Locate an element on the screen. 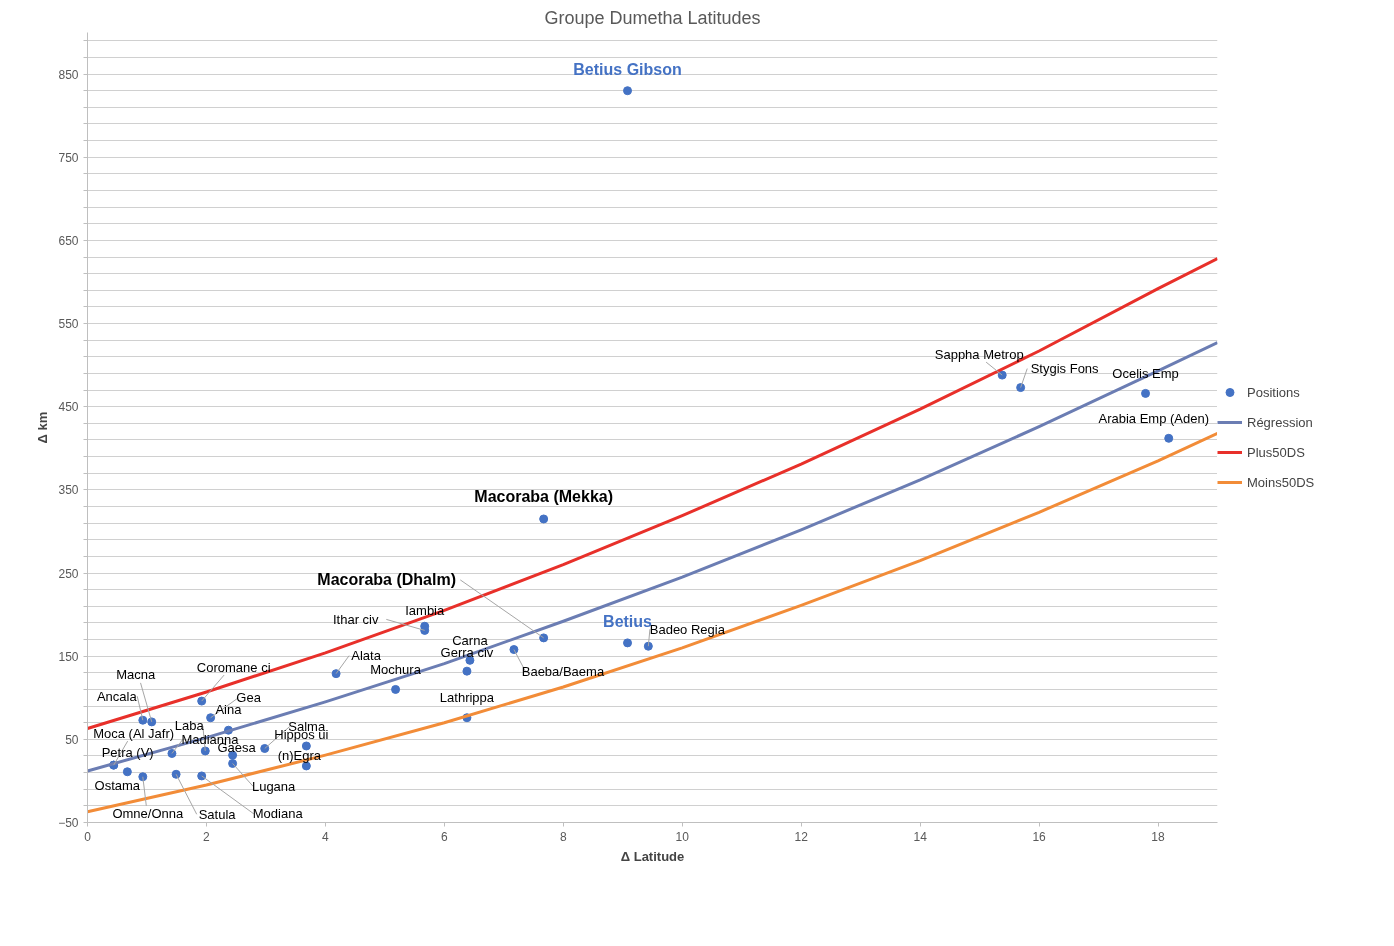  annotation: Laba is located at coordinates (189, 726).